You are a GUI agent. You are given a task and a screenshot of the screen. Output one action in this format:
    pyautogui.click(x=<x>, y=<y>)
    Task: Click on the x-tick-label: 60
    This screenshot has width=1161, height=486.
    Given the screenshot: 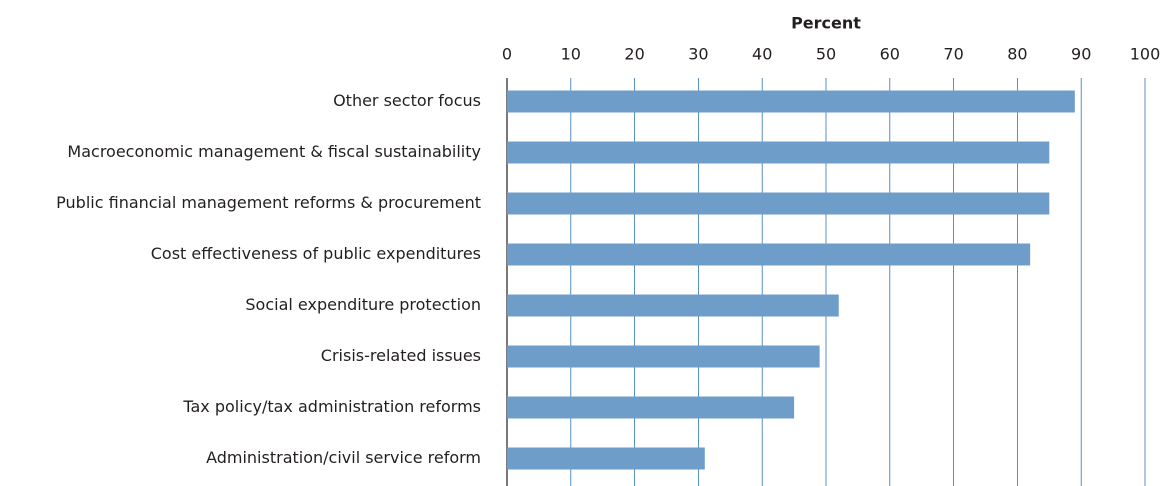 What is the action you would take?
    pyautogui.click(x=890, y=54)
    